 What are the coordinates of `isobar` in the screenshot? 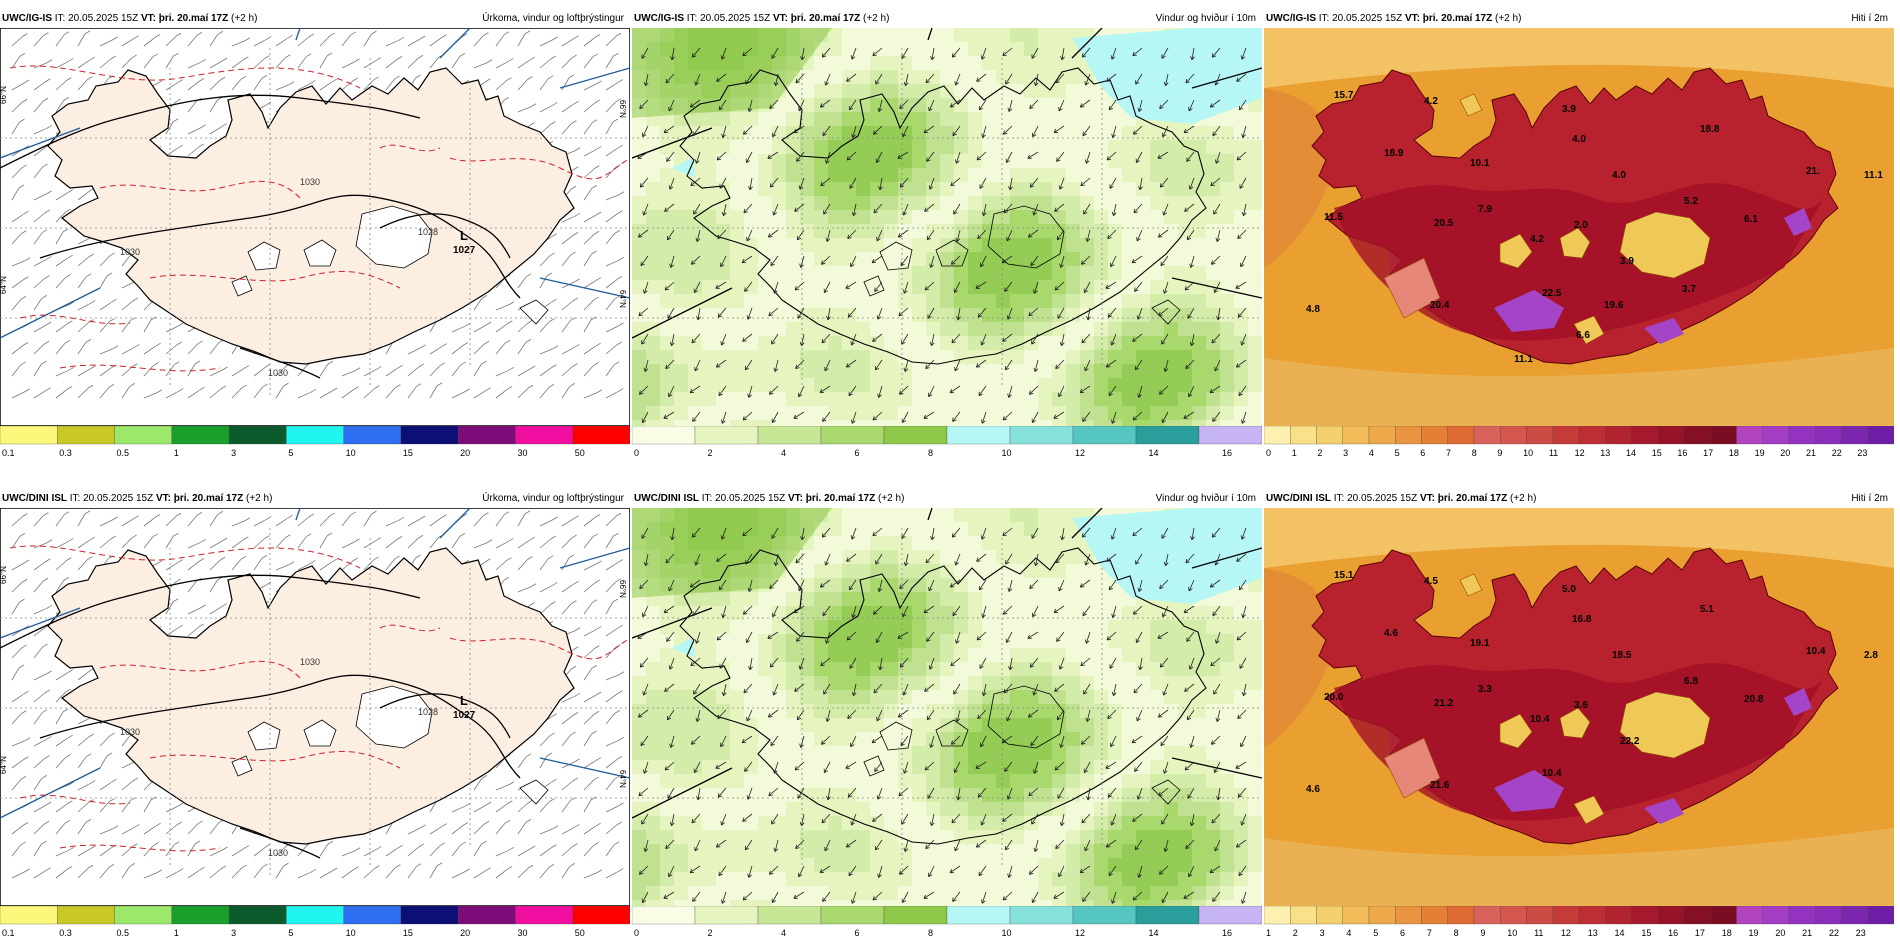 It's located at (280, 843).